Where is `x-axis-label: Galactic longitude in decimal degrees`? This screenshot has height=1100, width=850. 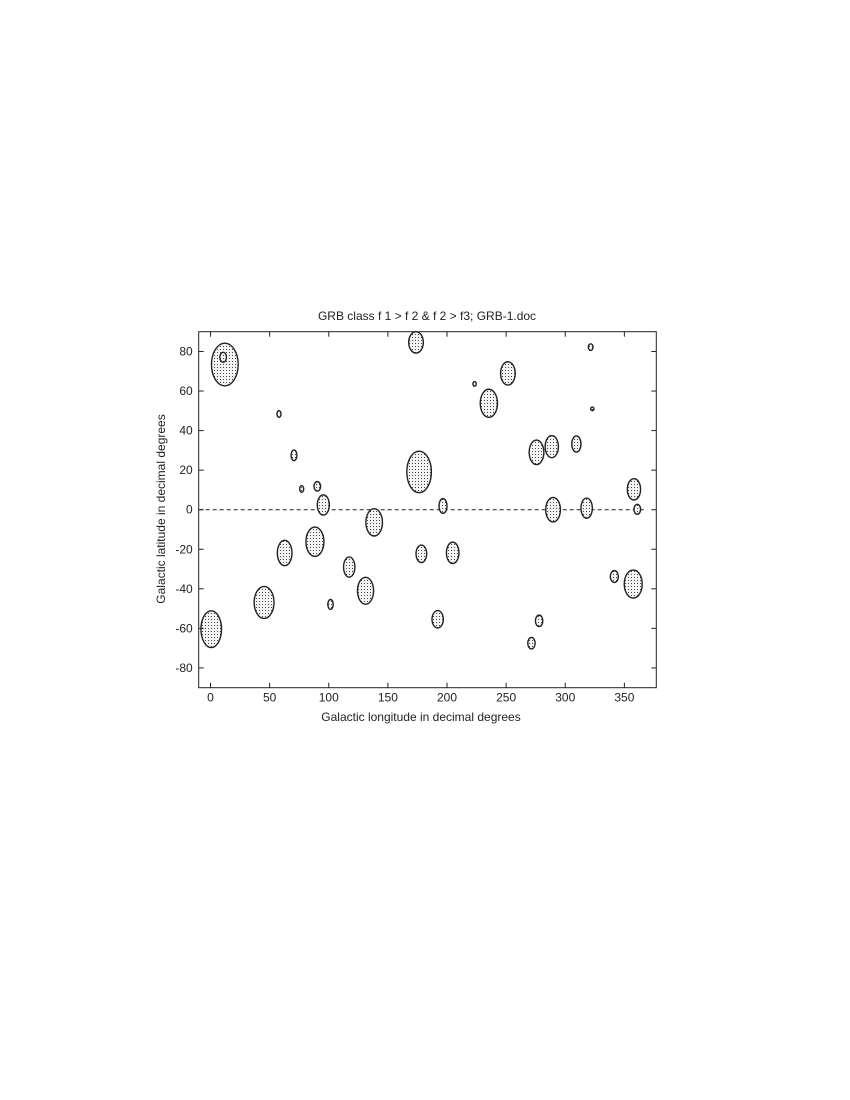 x-axis-label: Galactic longitude in decimal degrees is located at coordinates (420, 717).